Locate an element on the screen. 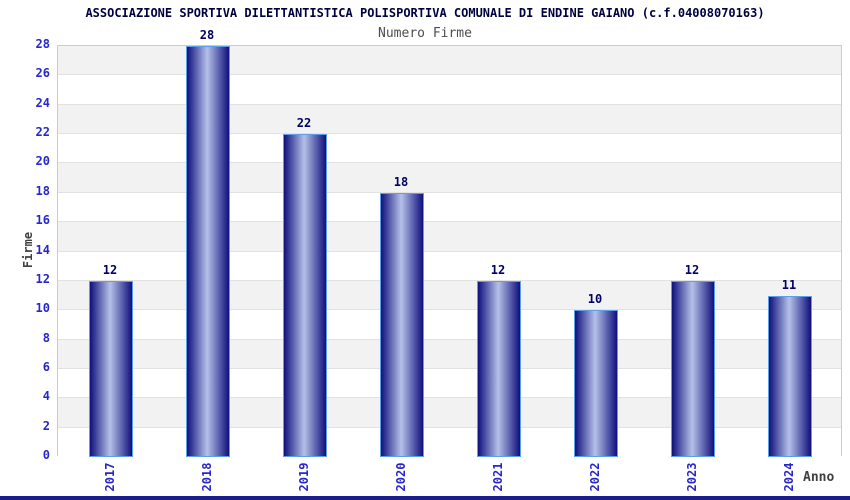 The image size is (850, 500). x-tick-label: 2022 is located at coordinates (595, 477).